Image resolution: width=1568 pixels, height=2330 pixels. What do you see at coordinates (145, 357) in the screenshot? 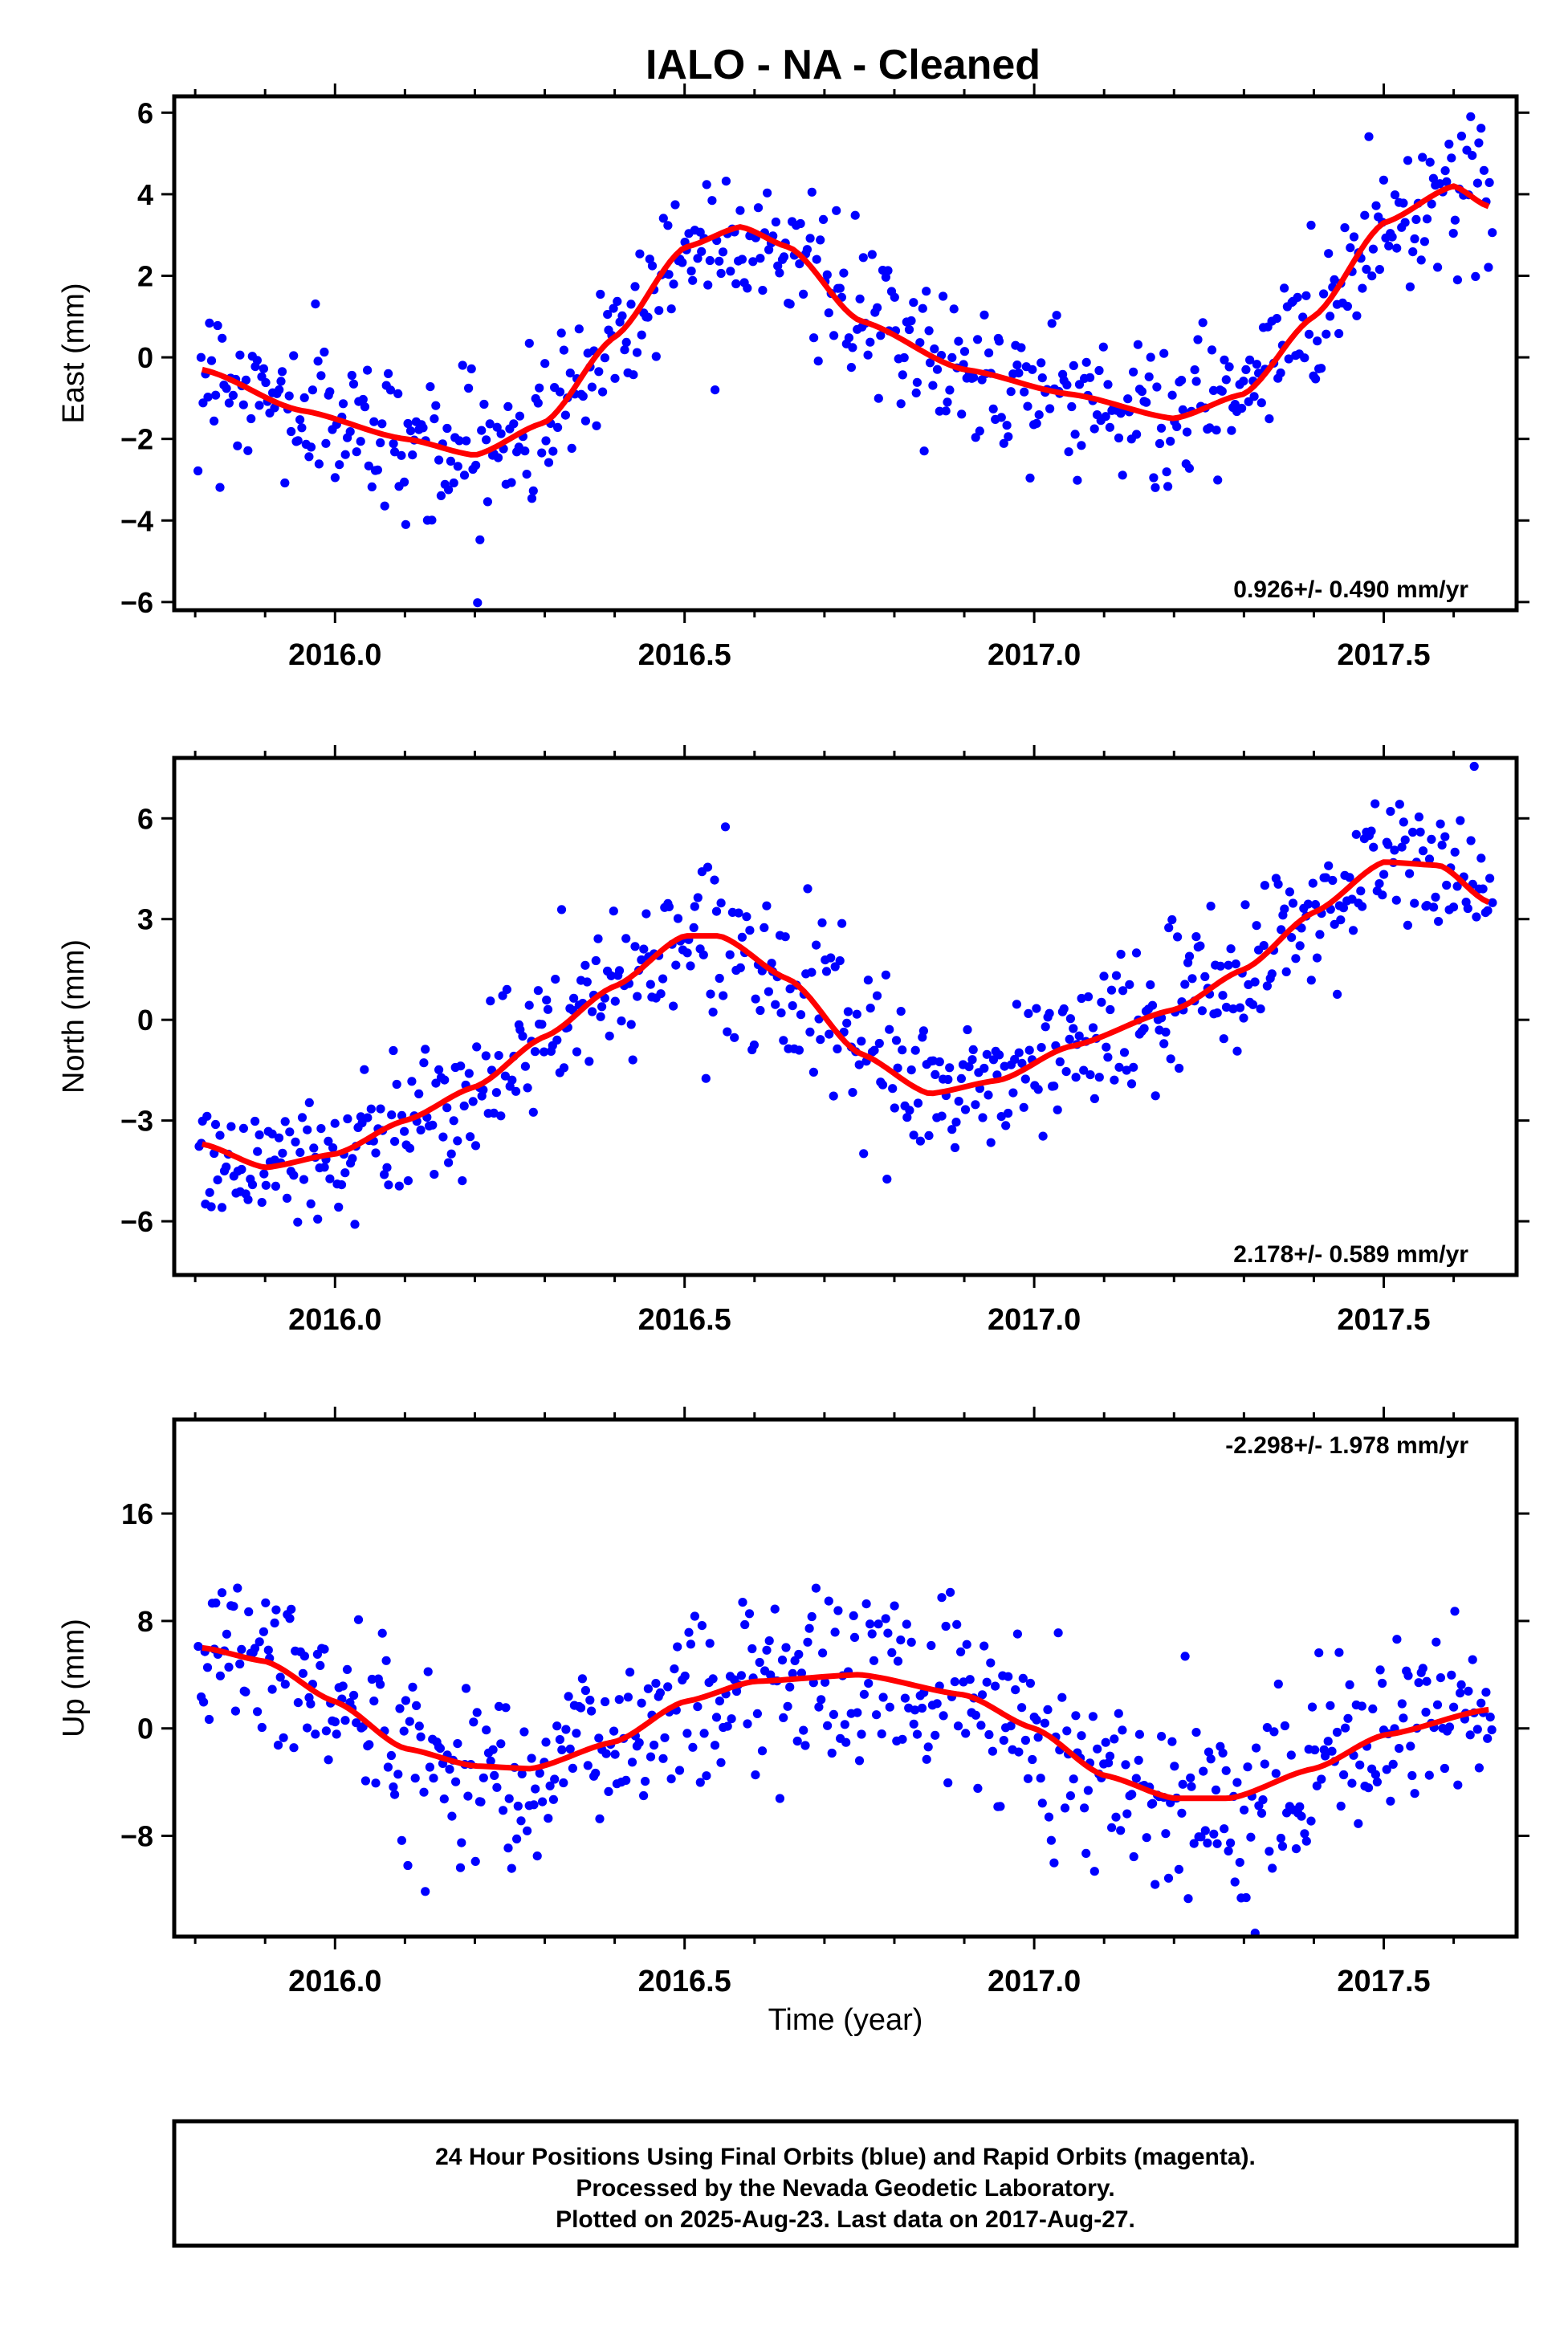
I see `y-tick-label: 0` at bounding box center [145, 357].